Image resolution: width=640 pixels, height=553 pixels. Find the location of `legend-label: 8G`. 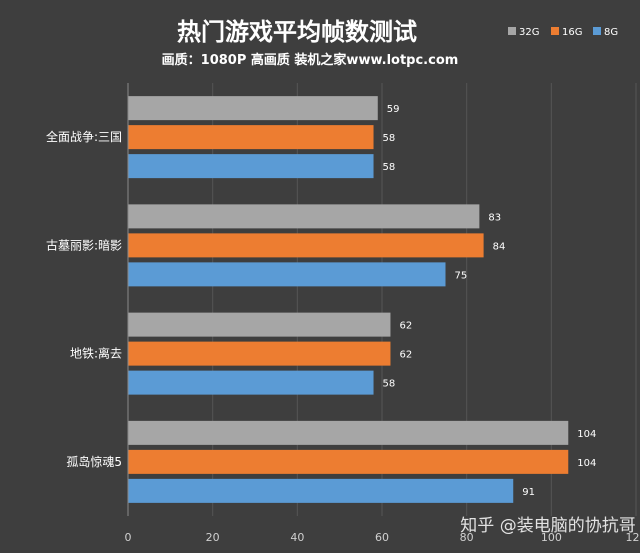

legend-label: 8G is located at coordinates (611, 32).